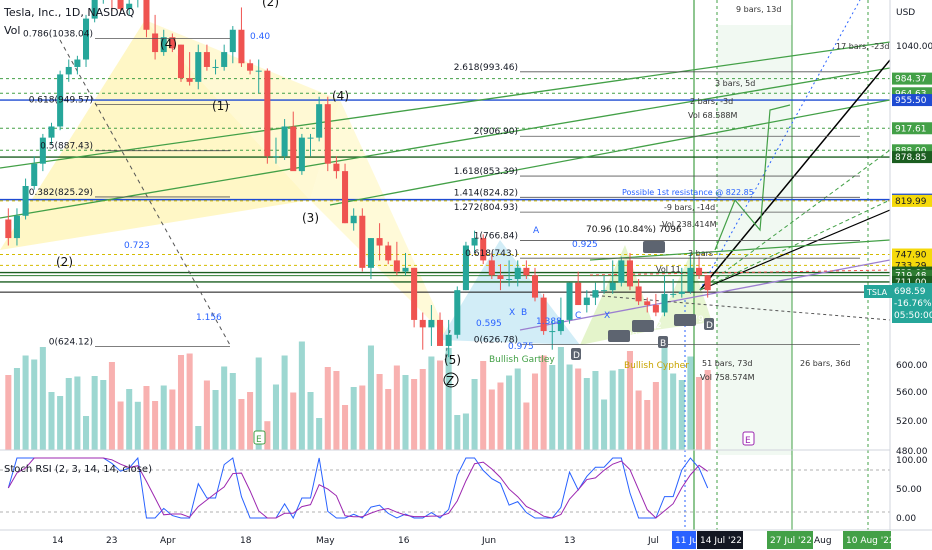 The height and width of the screenshot is (550, 932). Describe the element at coordinates (911, 256) in the screenshot. I see `price-badge-label: 747.90` at that location.